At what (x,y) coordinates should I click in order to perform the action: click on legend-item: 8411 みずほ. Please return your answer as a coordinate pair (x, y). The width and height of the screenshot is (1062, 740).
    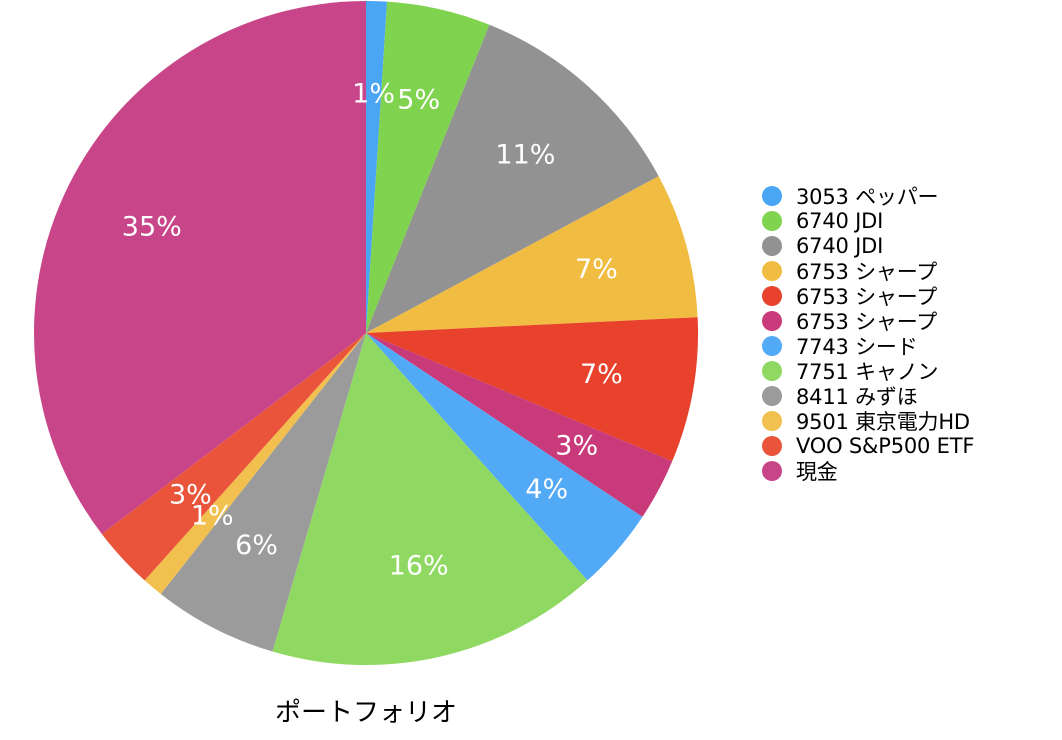
    Looking at the image, I should click on (868, 396).